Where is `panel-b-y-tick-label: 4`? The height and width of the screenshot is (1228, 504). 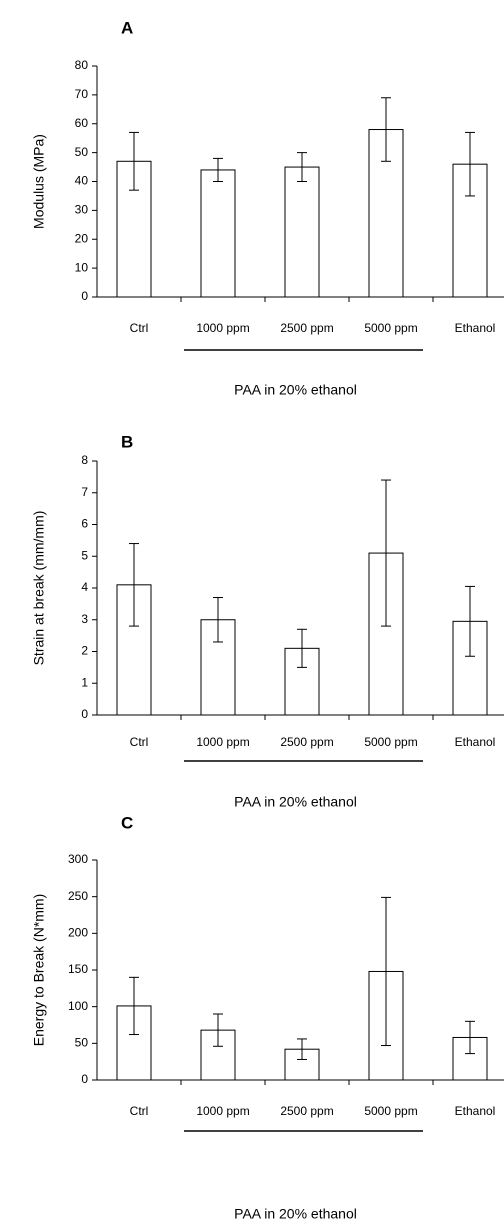
panel-b-y-tick-label: 4 is located at coordinates (84, 587).